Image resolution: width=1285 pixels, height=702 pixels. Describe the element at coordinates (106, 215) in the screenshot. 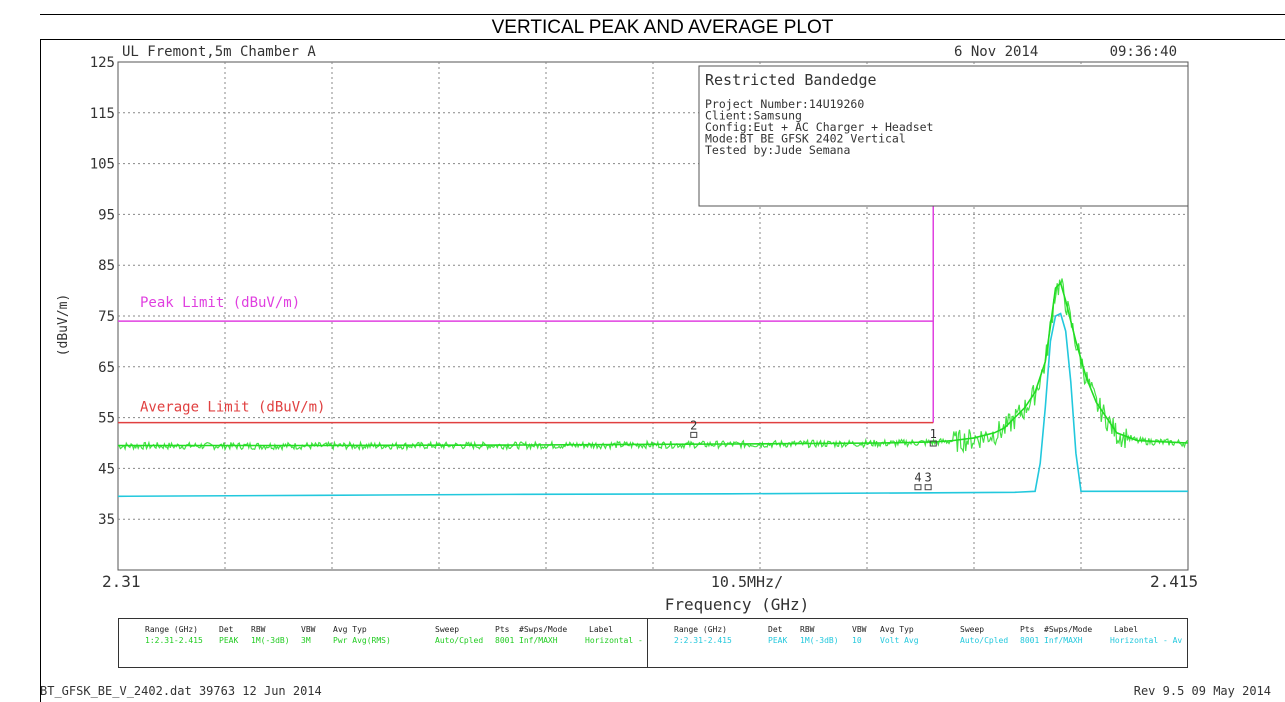

I see `y-tick-label: 95` at that location.